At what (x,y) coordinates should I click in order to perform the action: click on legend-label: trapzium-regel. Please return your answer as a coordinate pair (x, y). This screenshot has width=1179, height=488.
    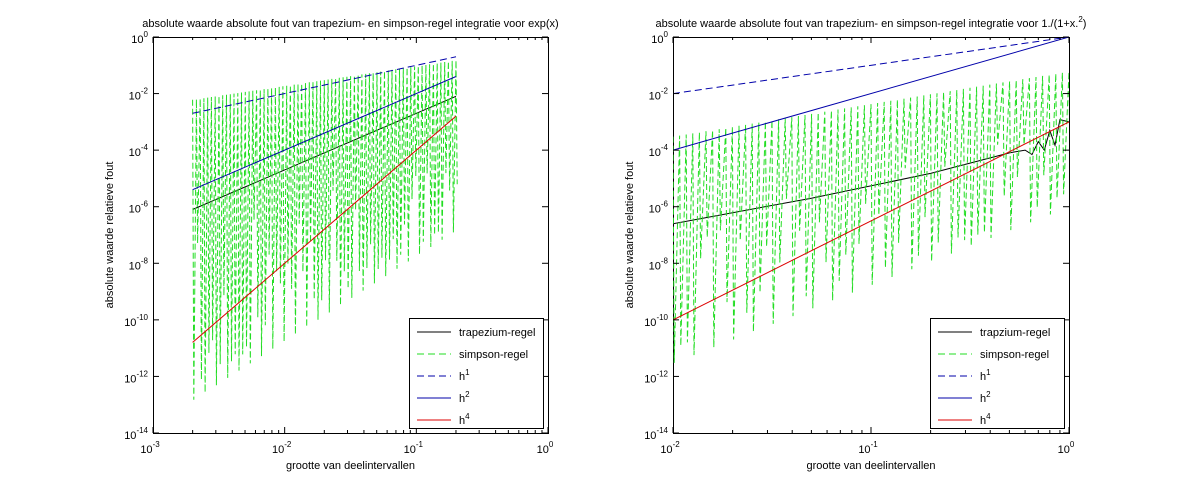
    Looking at the image, I should click on (1015, 333).